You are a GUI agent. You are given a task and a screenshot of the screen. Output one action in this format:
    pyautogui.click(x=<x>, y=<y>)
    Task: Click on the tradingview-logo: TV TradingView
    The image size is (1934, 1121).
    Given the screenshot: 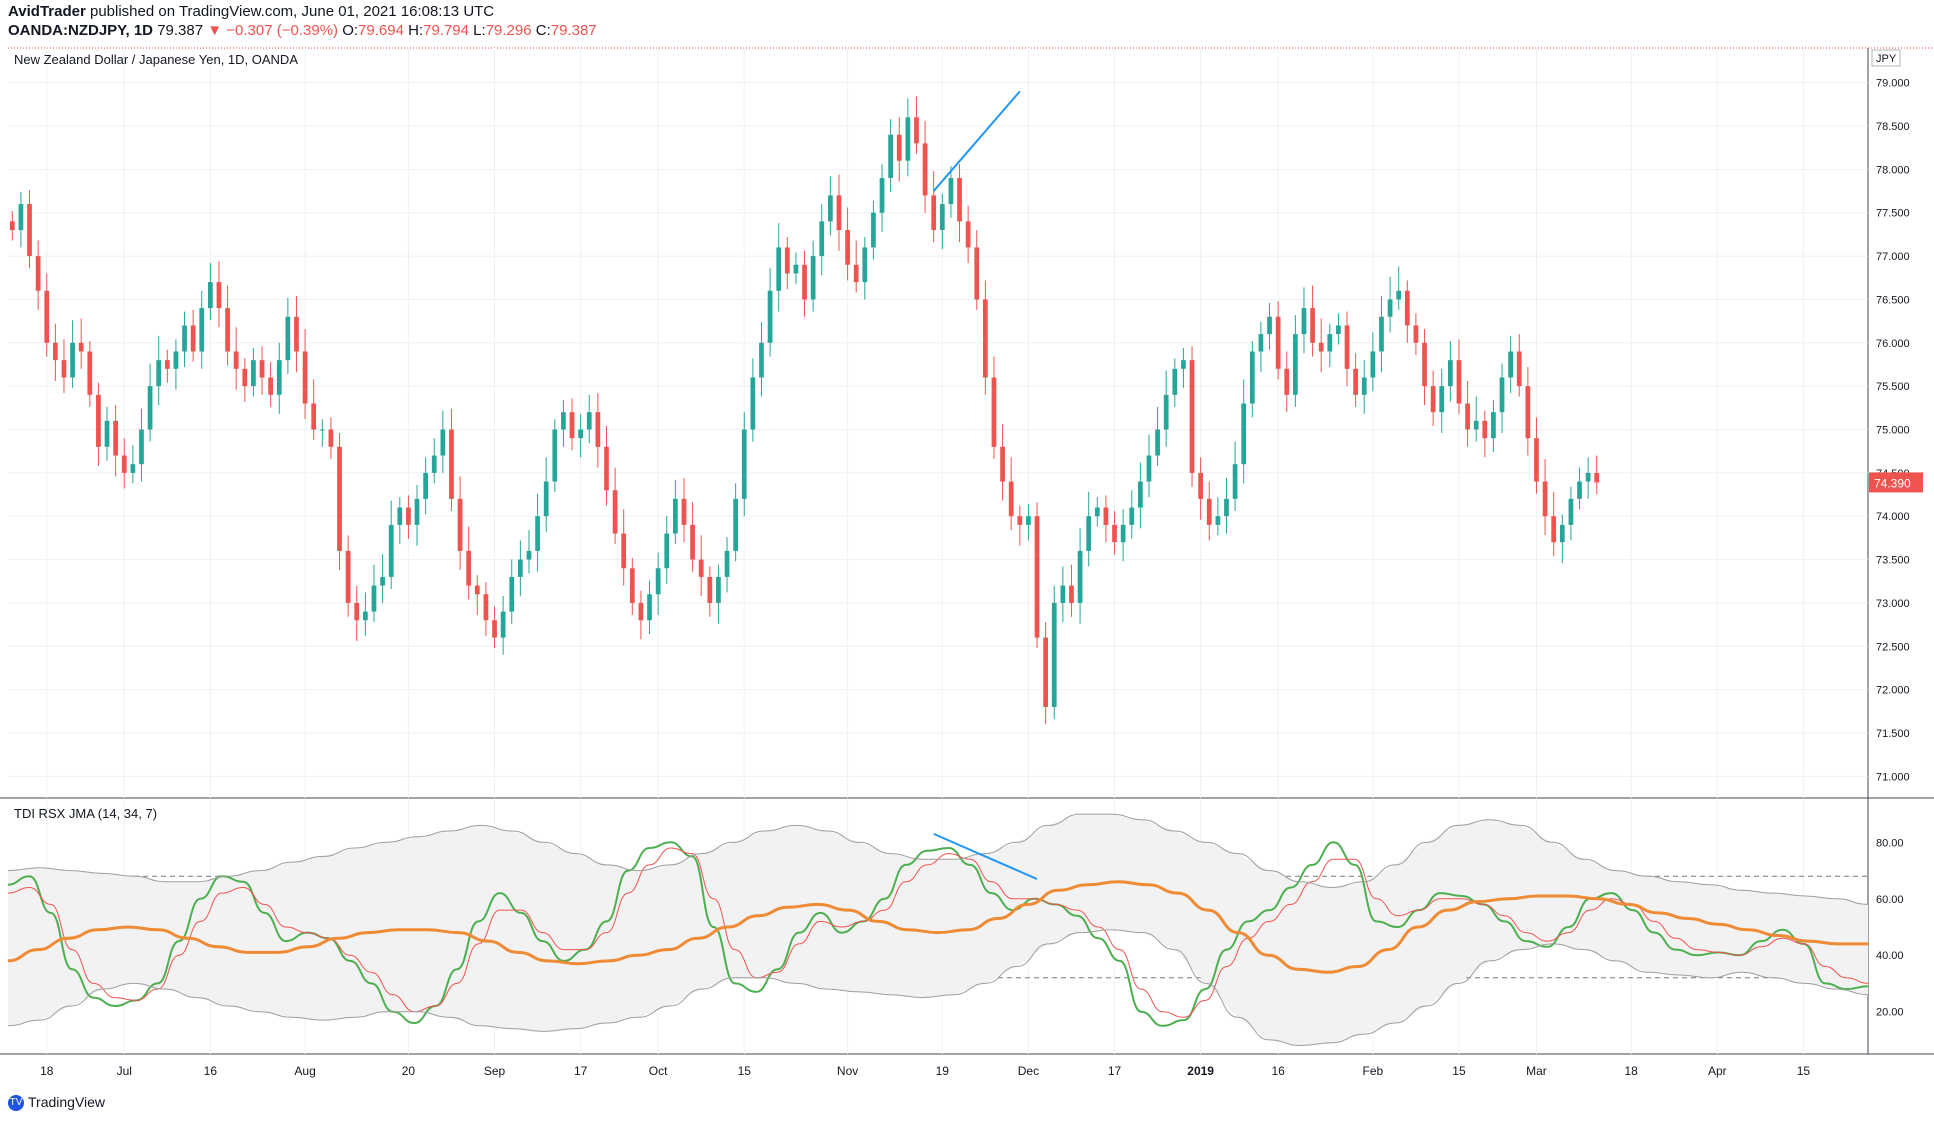 What is the action you would take?
    pyautogui.click(x=57, y=1103)
    